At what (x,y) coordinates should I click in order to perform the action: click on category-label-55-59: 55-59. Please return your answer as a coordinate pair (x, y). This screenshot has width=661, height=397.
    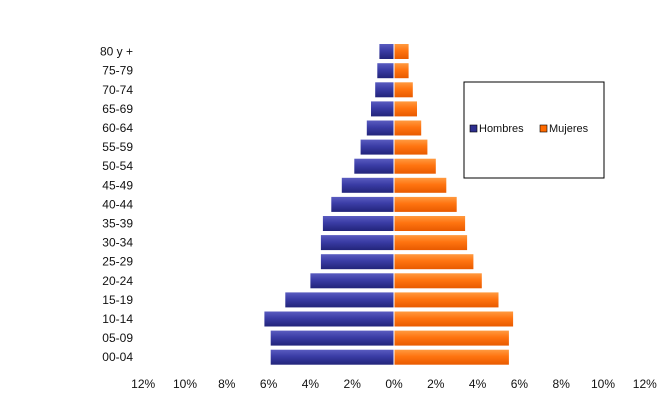
    Looking at the image, I should click on (117, 147).